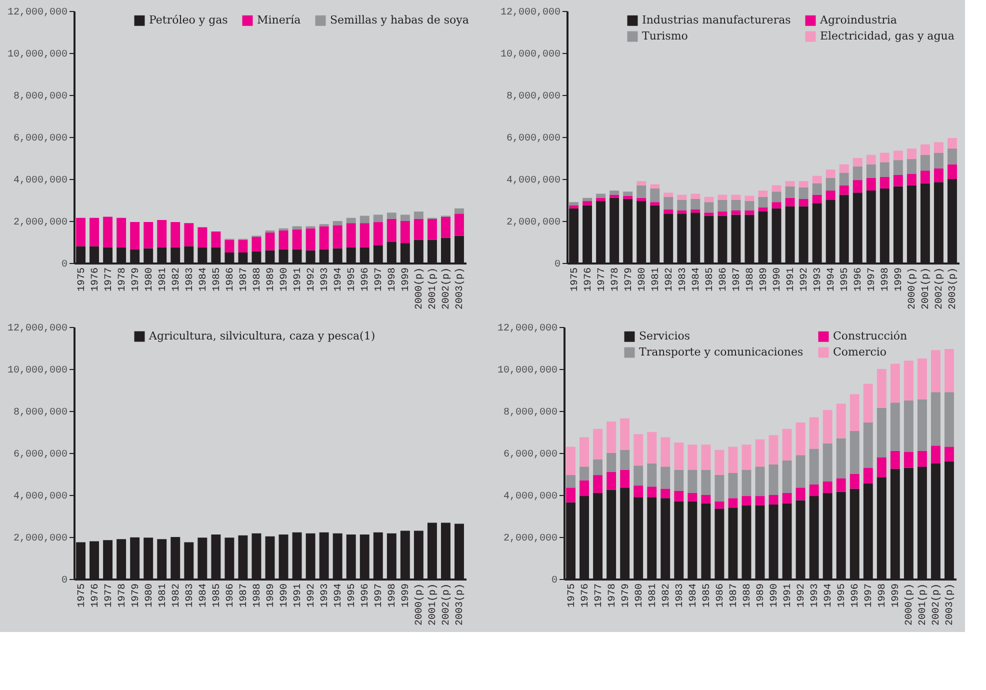 The width and height of the screenshot is (986, 690). What do you see at coordinates (936, 605) in the screenshot?
I see `x-tick-label: 2002(p)` at bounding box center [936, 605].